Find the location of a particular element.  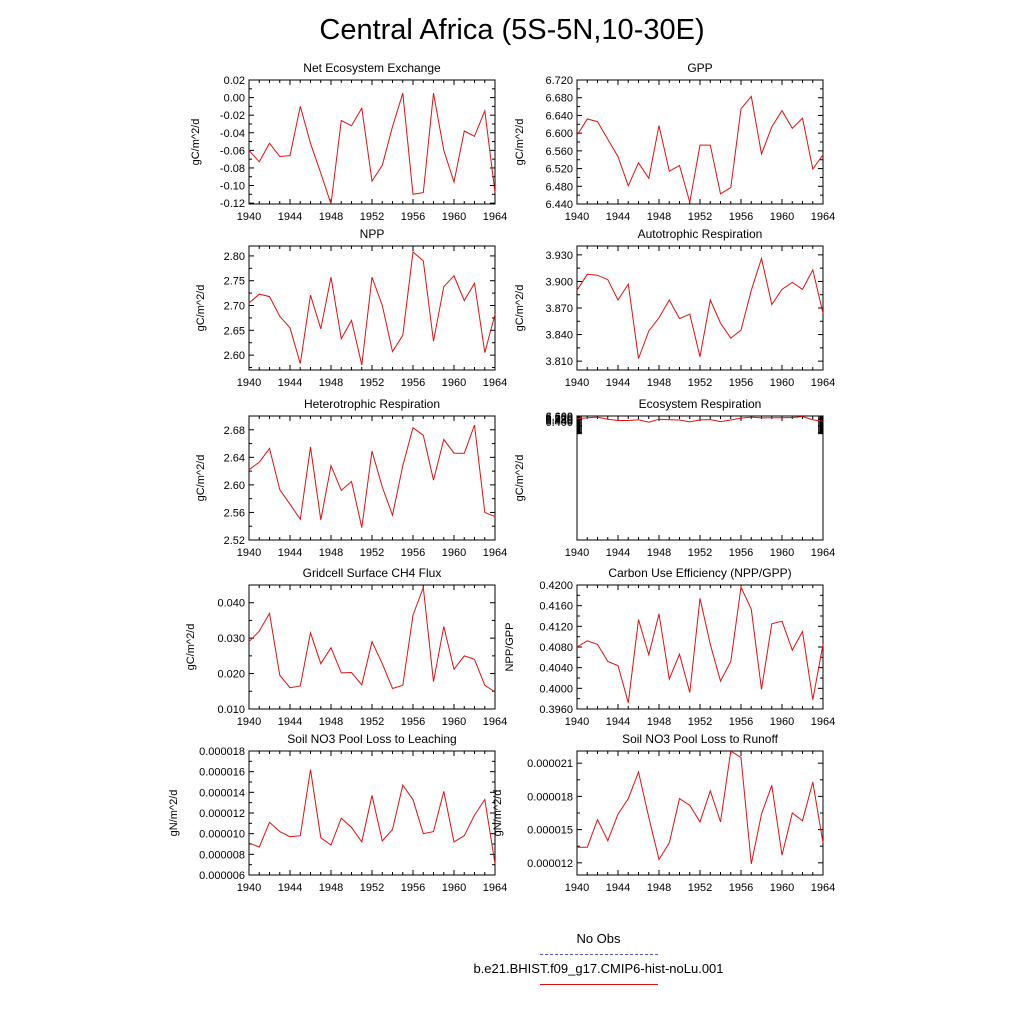

y-tick-label: 2.80 is located at coordinates (234, 257).